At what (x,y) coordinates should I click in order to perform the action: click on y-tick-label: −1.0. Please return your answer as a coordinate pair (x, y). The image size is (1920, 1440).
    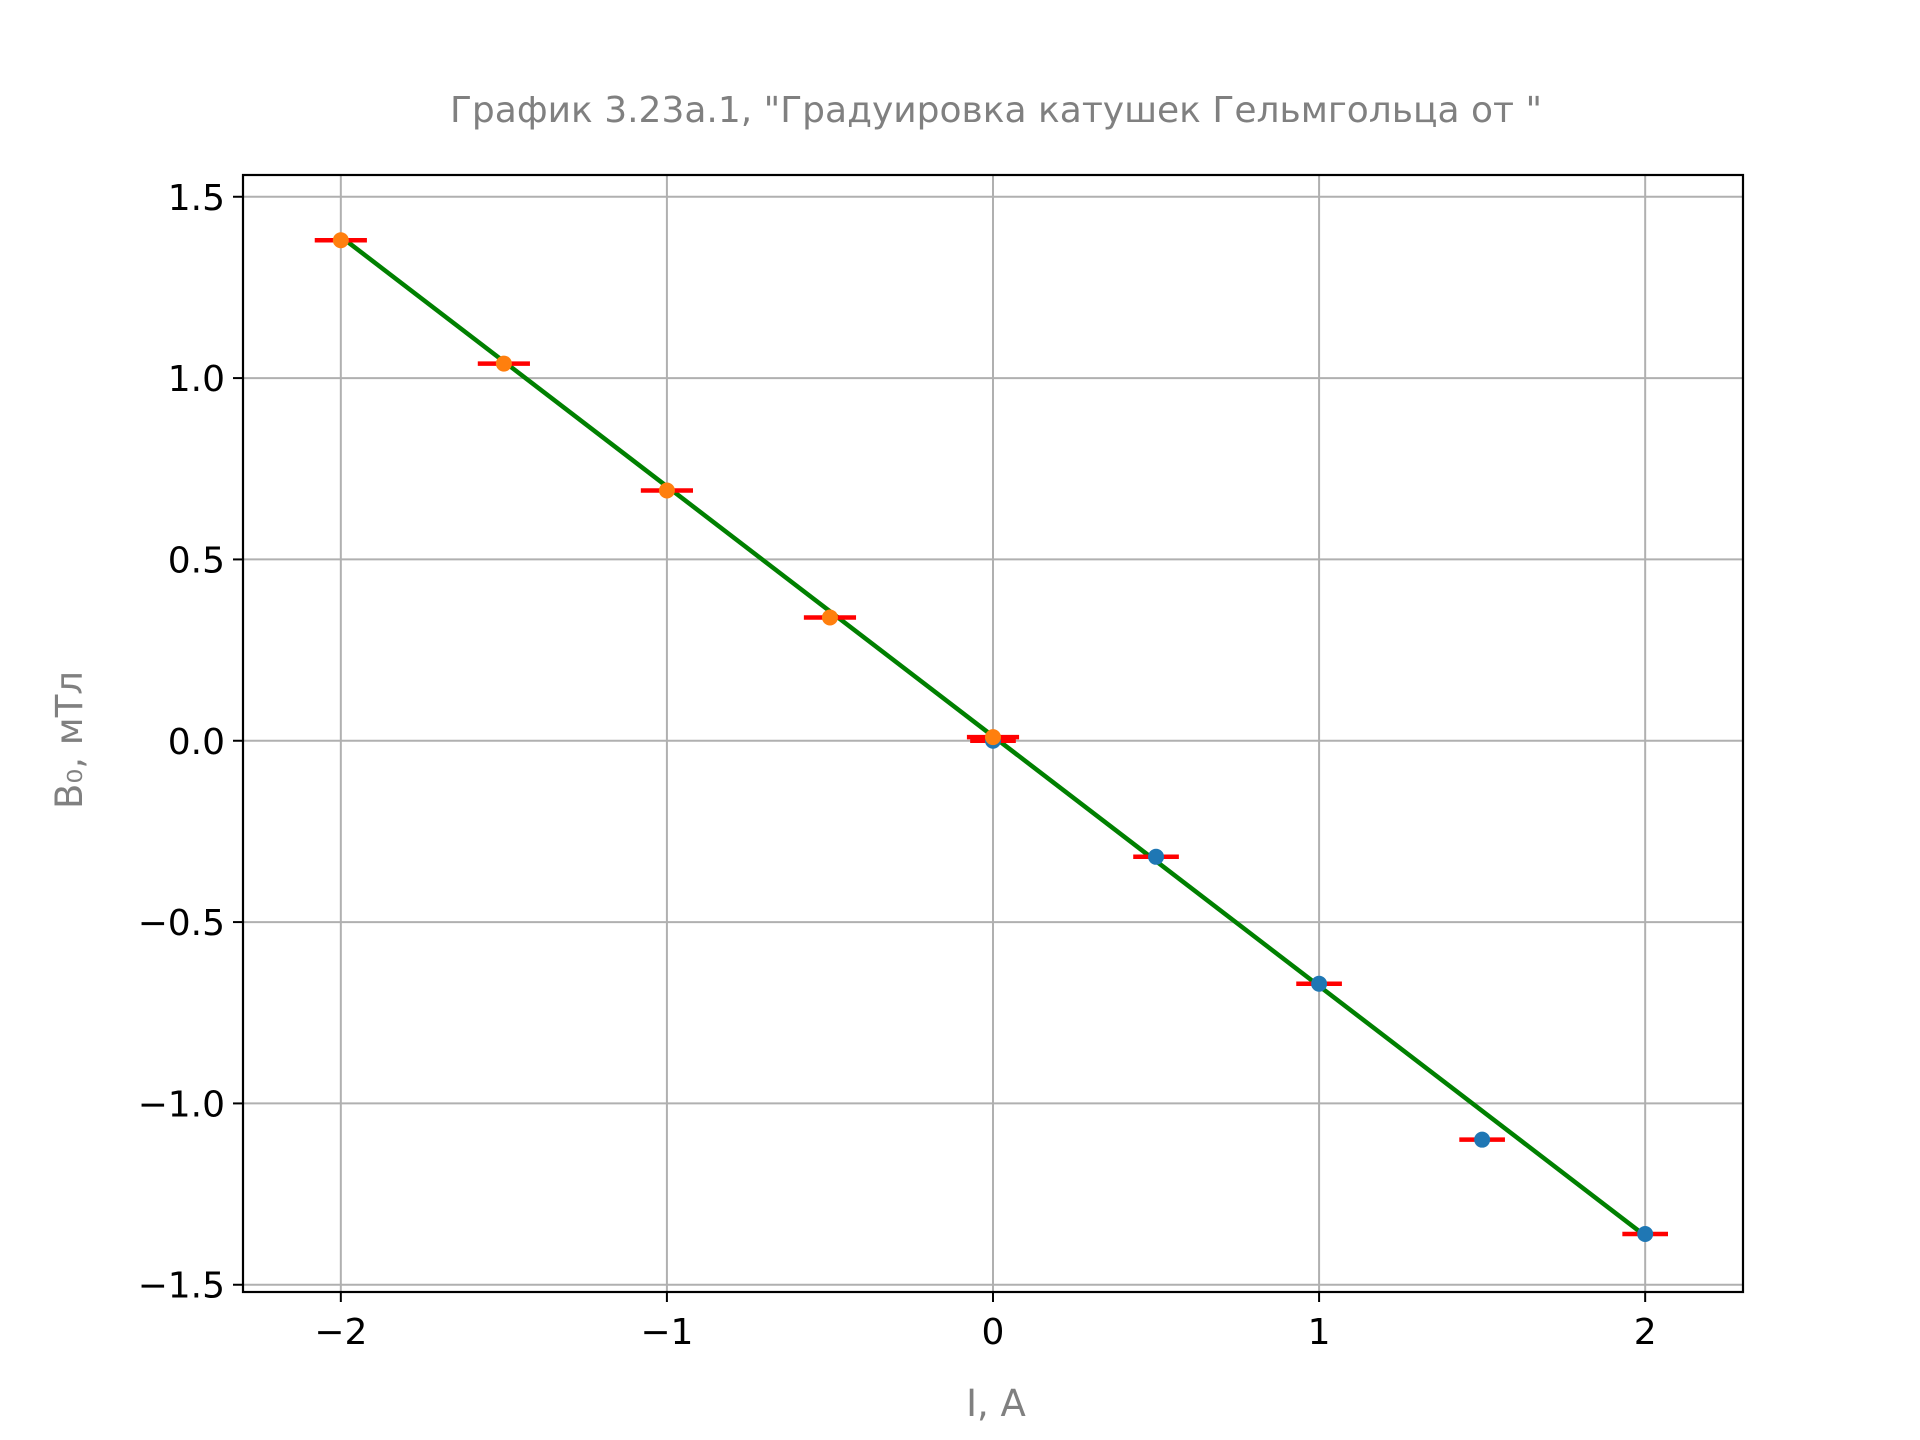
    Looking at the image, I should click on (181, 1104).